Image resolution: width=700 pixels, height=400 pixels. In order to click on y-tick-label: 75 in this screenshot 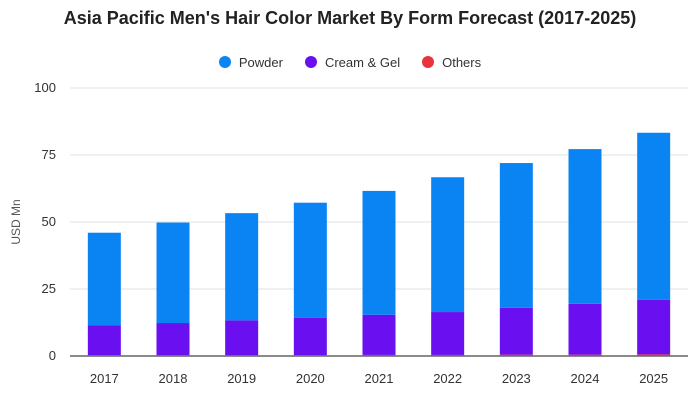, I will do `click(49, 154)`.